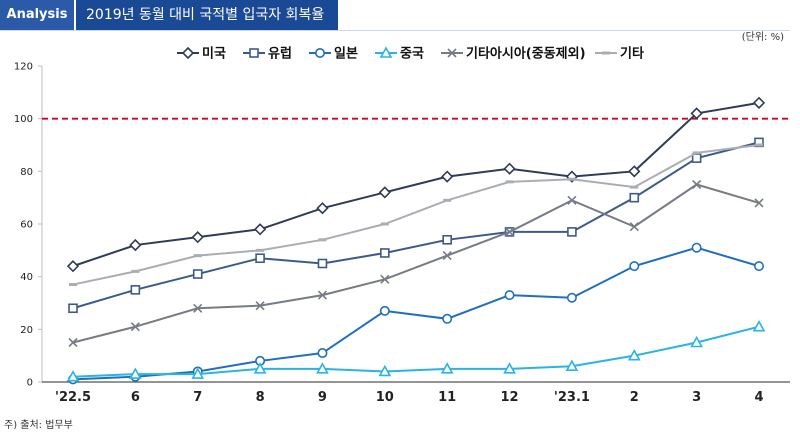 This screenshot has height=436, width=800. What do you see at coordinates (762, 37) in the screenshot?
I see `unit-label: (단위: %)` at bounding box center [762, 37].